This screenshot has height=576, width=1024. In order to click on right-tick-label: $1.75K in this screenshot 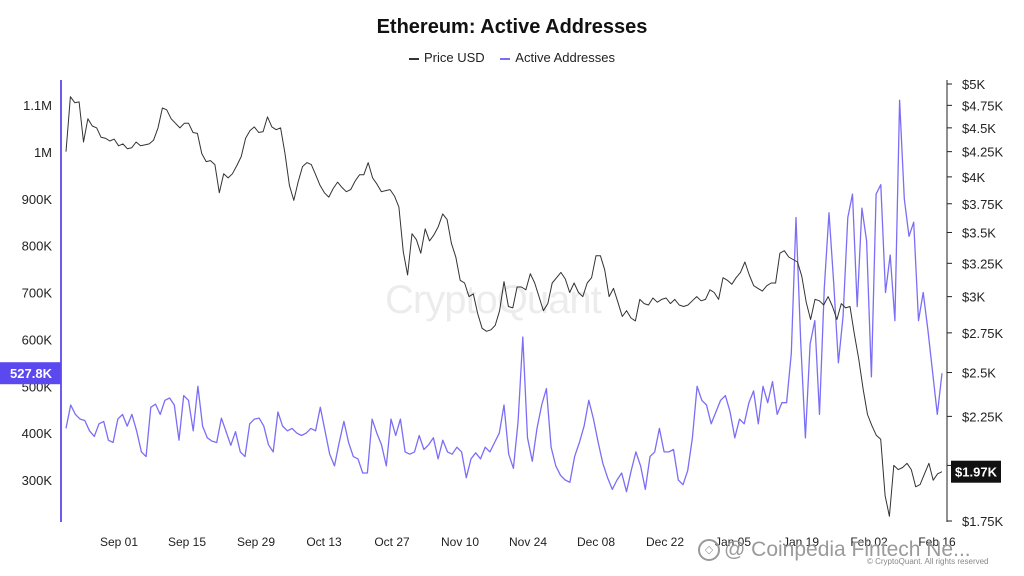, I will do `click(983, 521)`.